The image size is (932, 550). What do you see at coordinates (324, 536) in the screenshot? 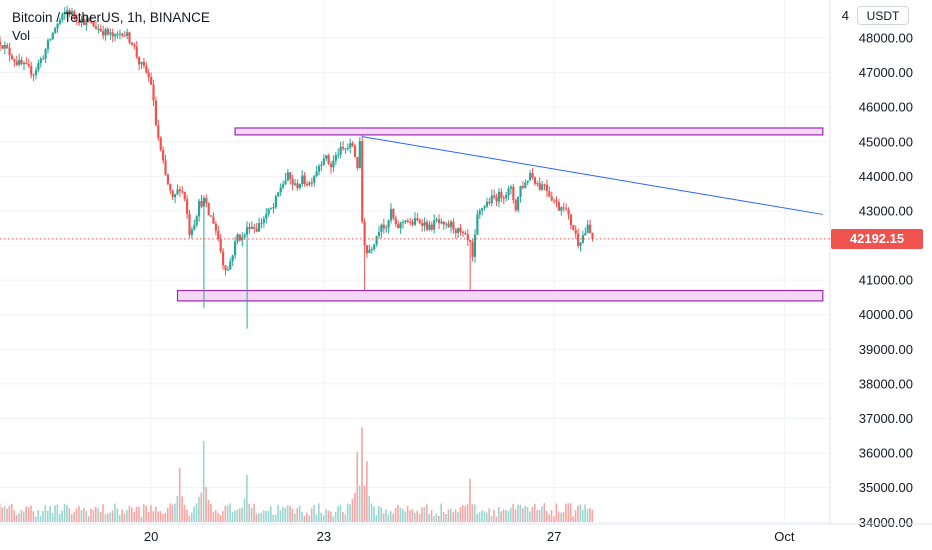
I see `time-tick-label: 23` at bounding box center [324, 536].